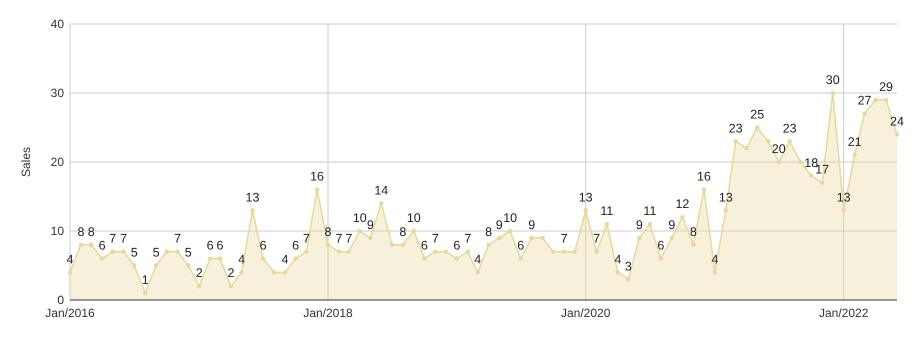 This screenshot has height=338, width=914. What do you see at coordinates (628, 266) in the screenshot?
I see `data-label: 3` at bounding box center [628, 266].